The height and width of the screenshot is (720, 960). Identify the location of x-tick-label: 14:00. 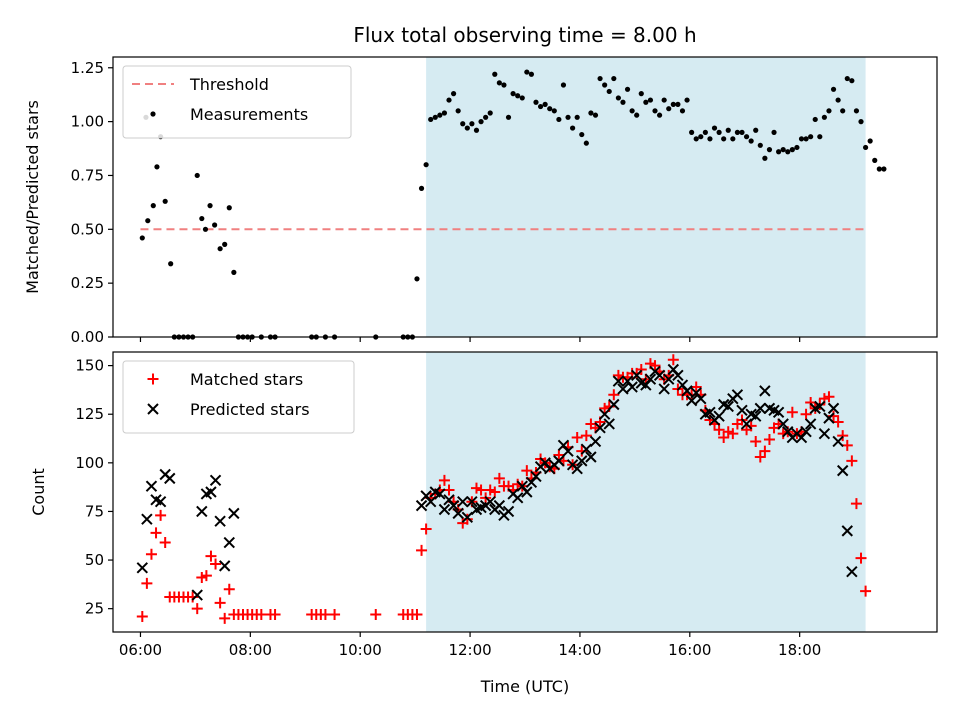
(579, 650).